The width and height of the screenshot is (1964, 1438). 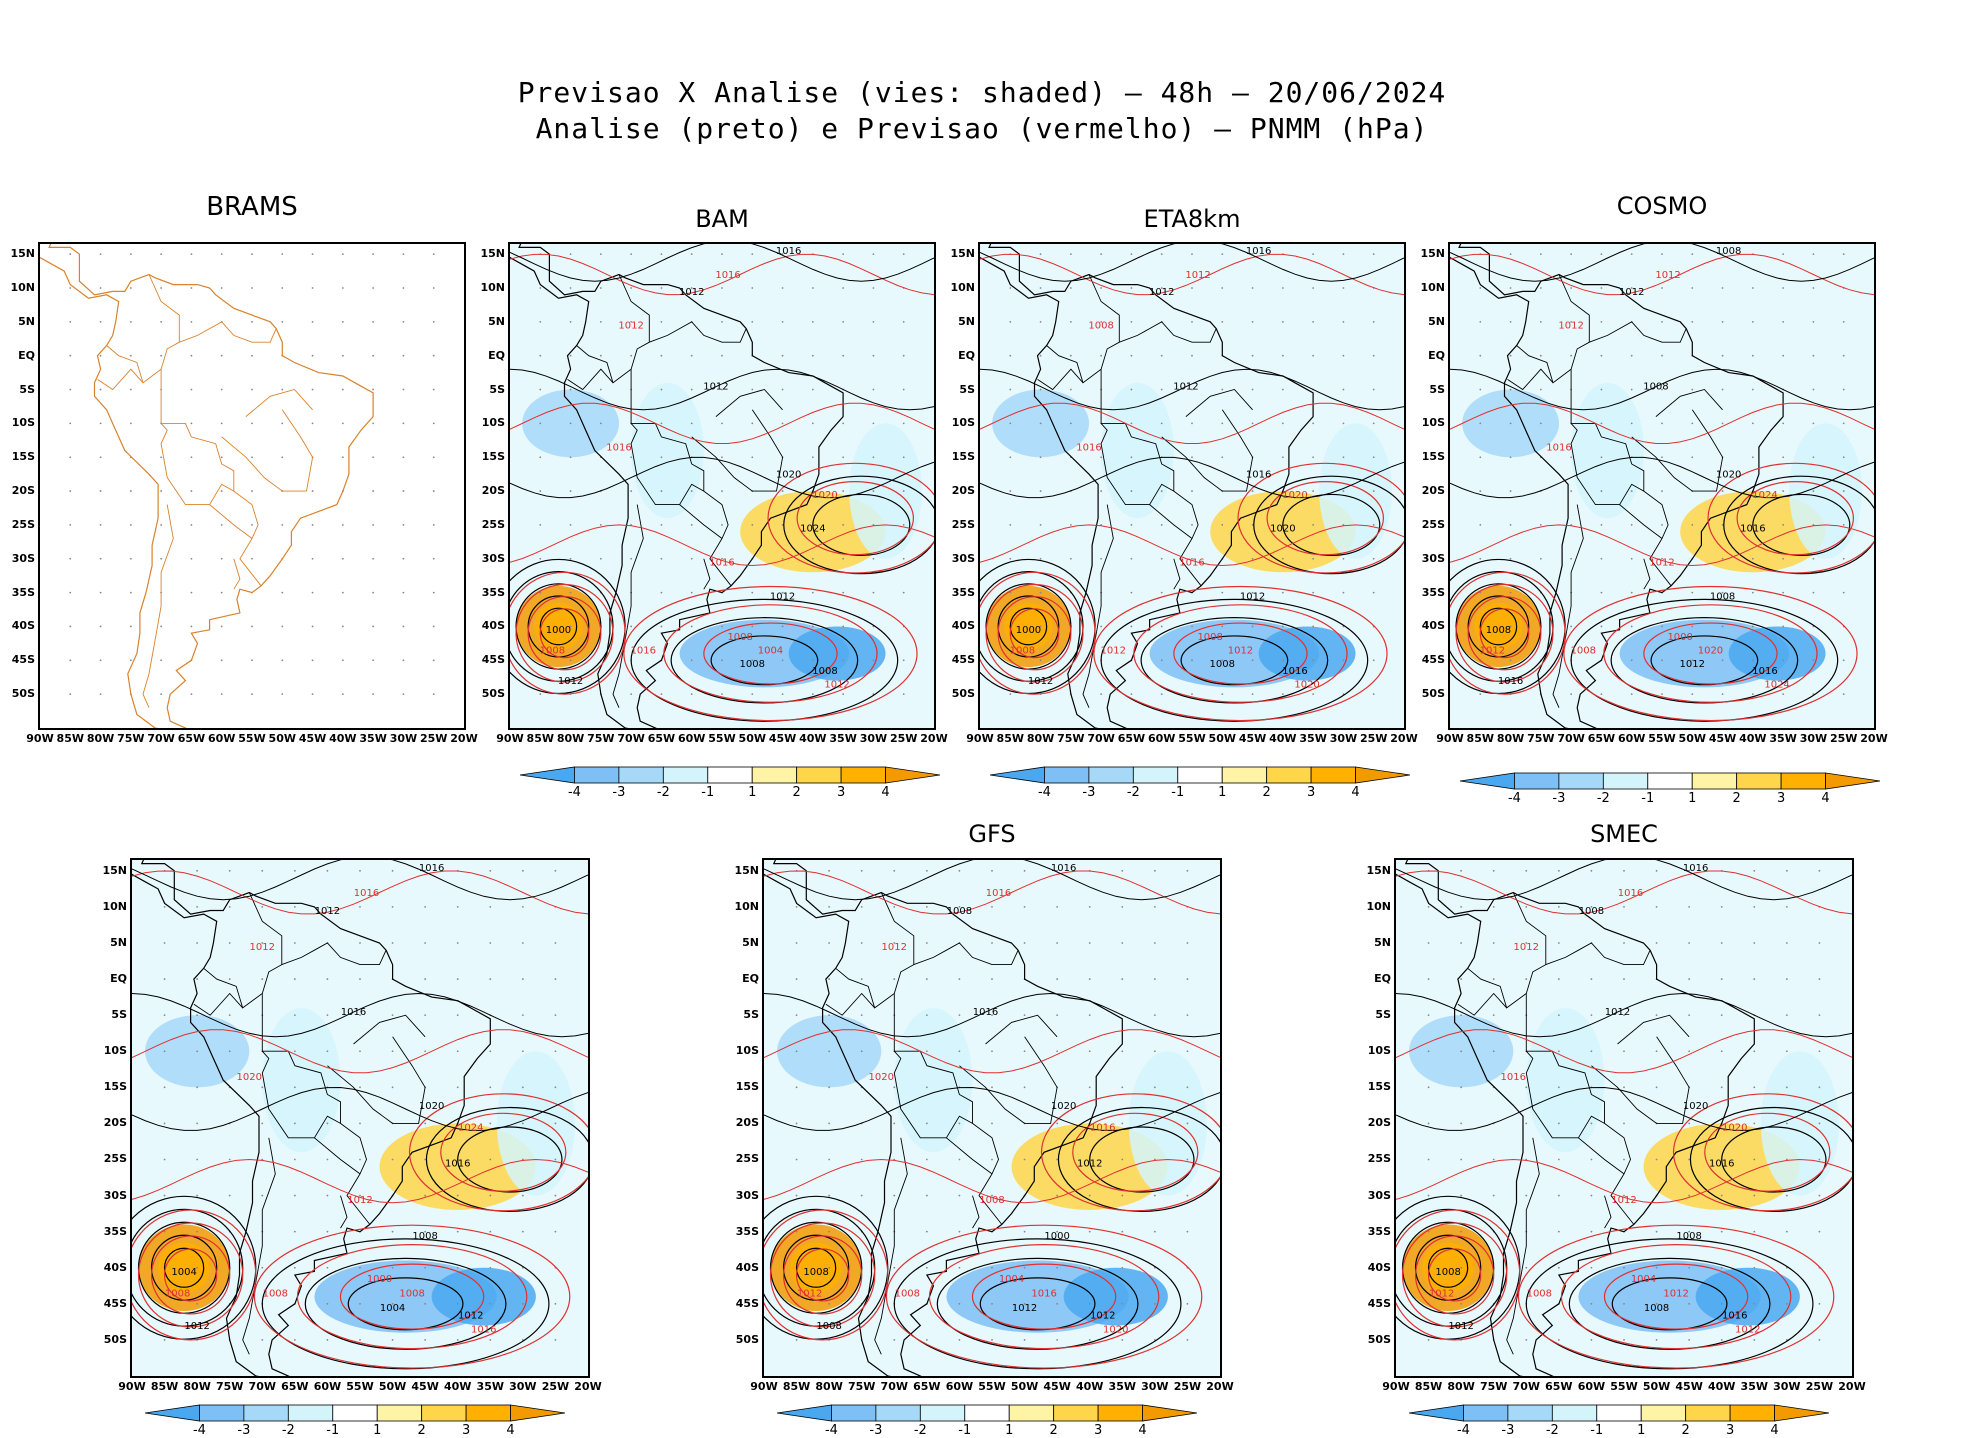 What do you see at coordinates (262, 1386) in the screenshot?
I see `lon-tick-label: 70W` at bounding box center [262, 1386].